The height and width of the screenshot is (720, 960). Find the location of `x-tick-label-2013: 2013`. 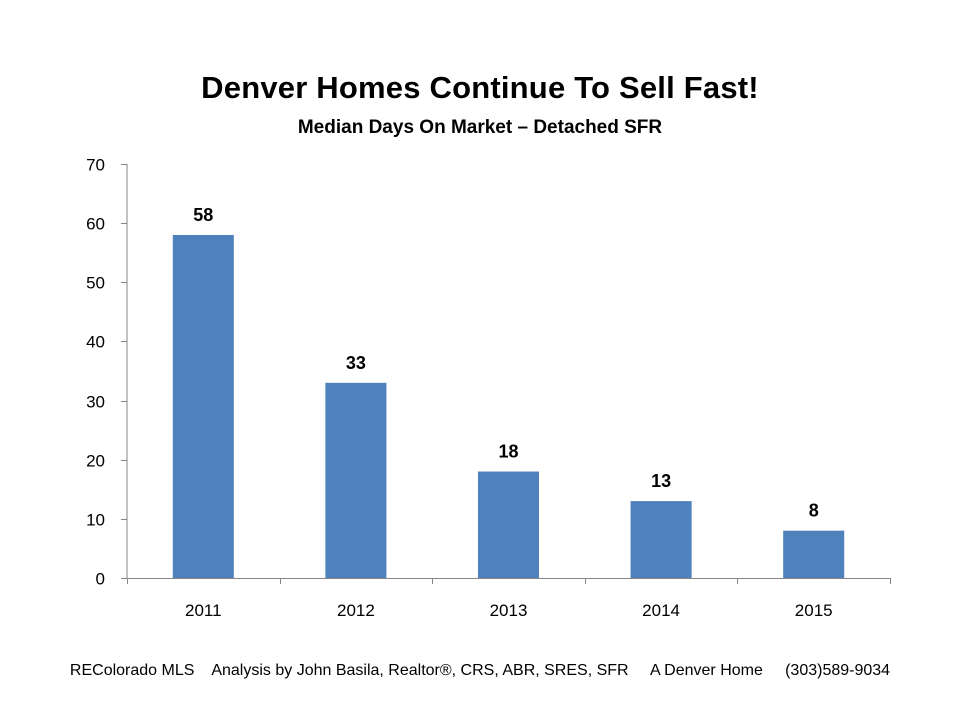

x-tick-label-2013: 2013 is located at coordinates (509, 610).